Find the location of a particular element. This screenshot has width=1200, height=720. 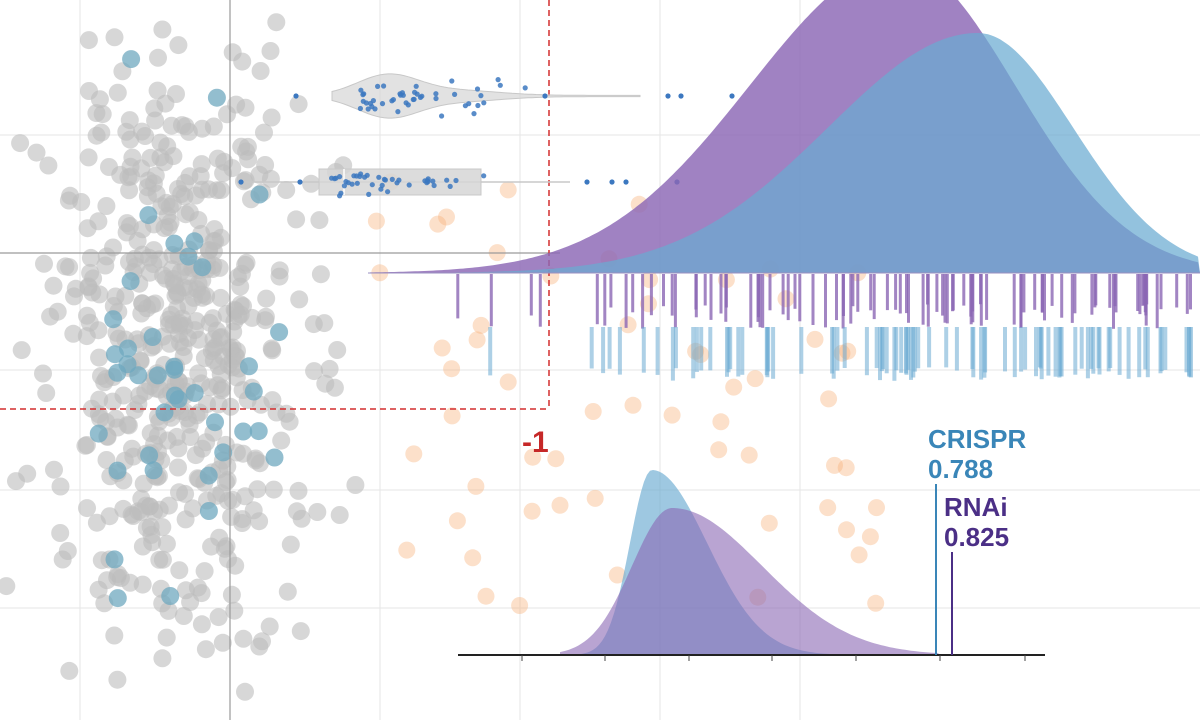

box-outlier is located at coordinates (612, 182).